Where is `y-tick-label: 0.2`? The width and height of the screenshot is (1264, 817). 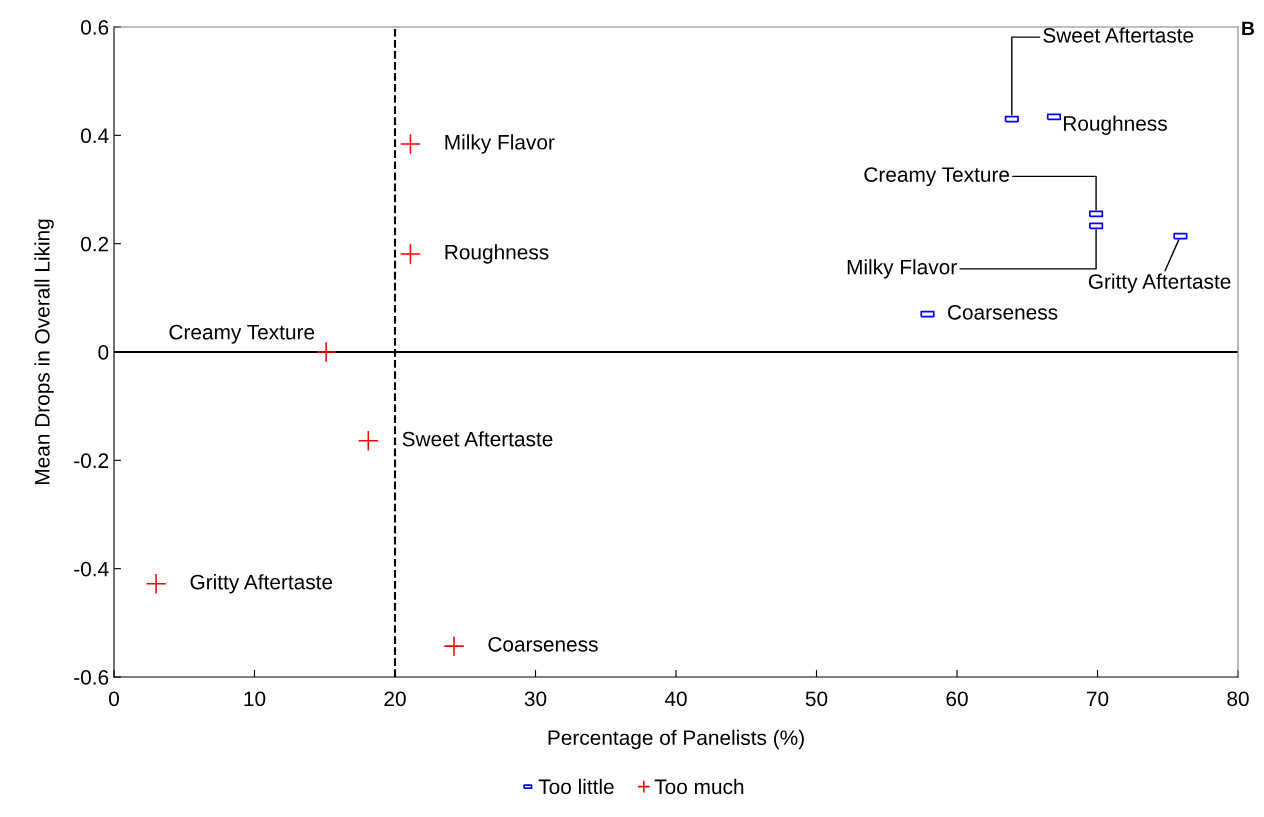
y-tick-label: 0.2 is located at coordinates (94, 244).